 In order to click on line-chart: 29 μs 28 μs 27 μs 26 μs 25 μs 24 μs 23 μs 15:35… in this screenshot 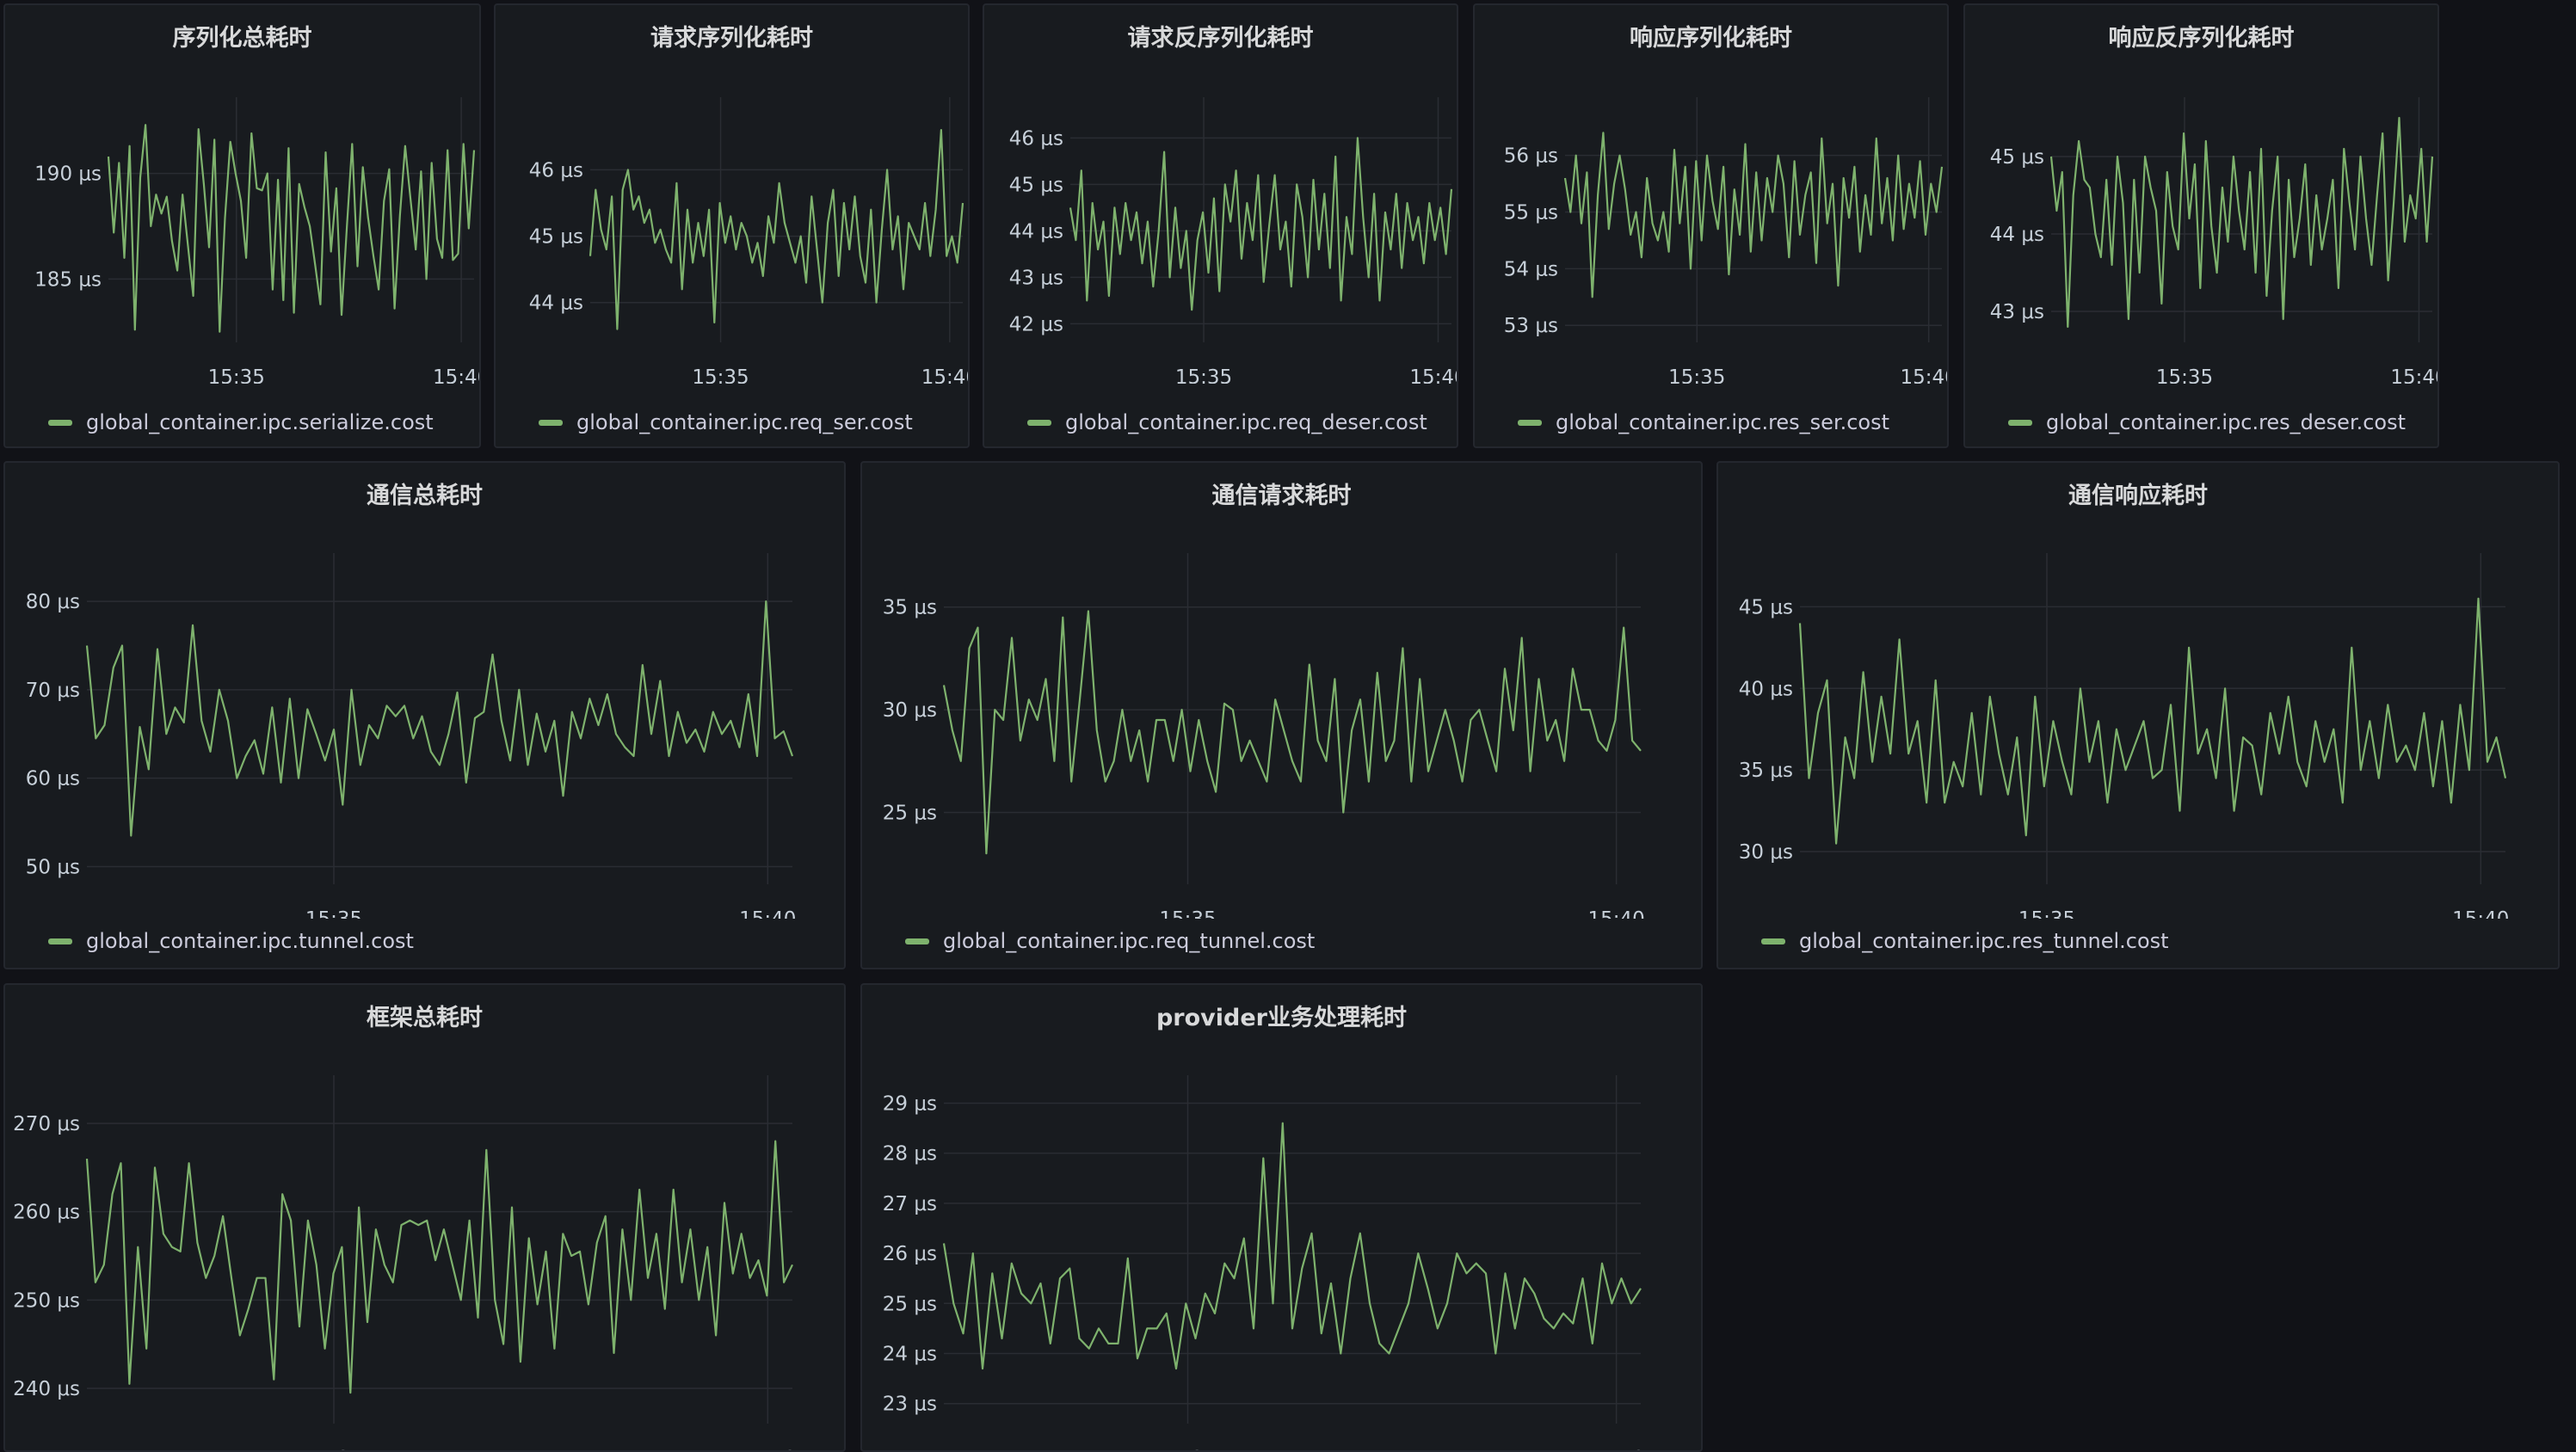, I will do `click(1264, 1263)`.